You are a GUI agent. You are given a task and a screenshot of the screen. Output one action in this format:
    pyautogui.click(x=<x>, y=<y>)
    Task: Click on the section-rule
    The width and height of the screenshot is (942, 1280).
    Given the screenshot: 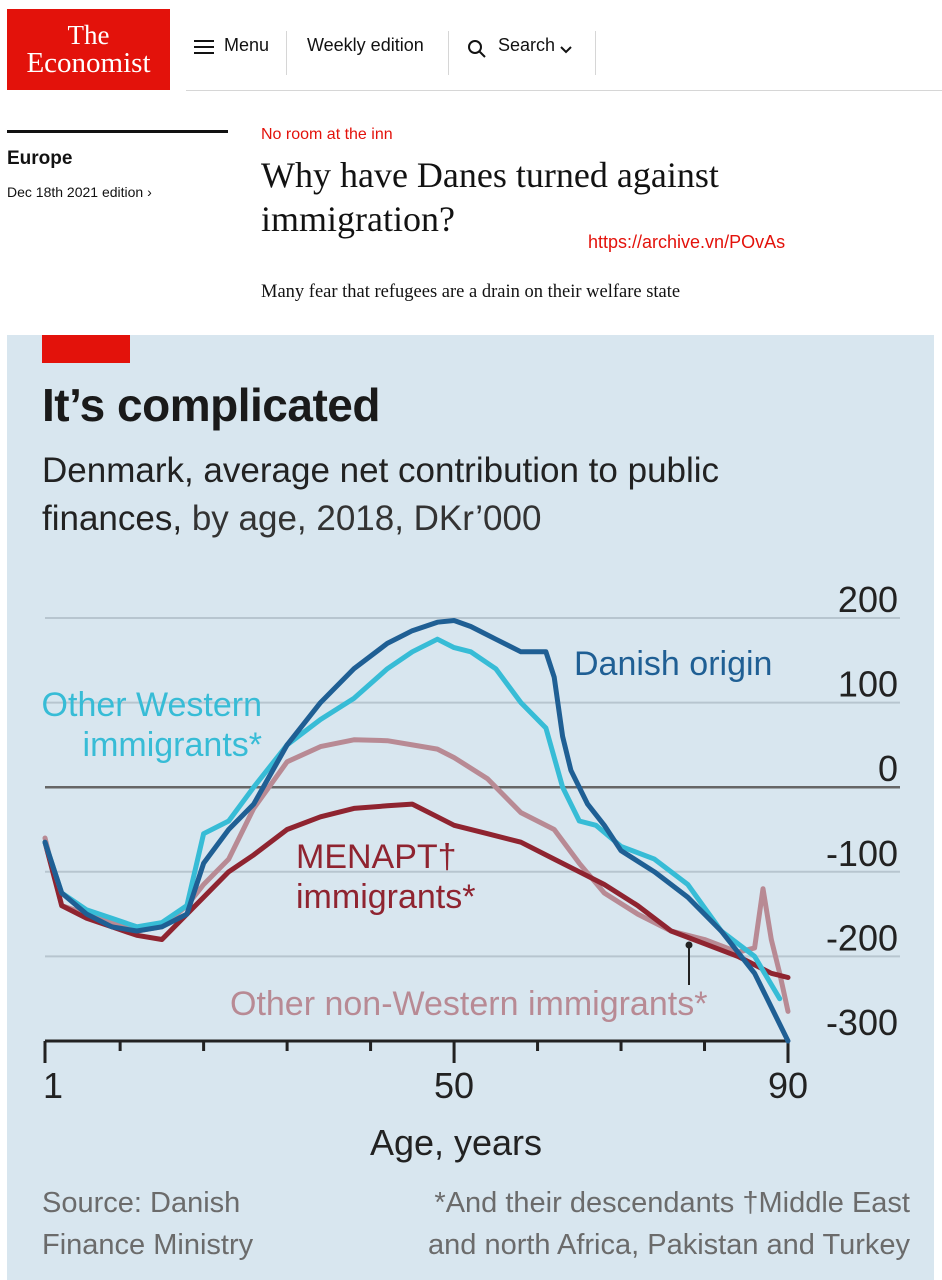 What is the action you would take?
    pyautogui.click(x=117, y=131)
    